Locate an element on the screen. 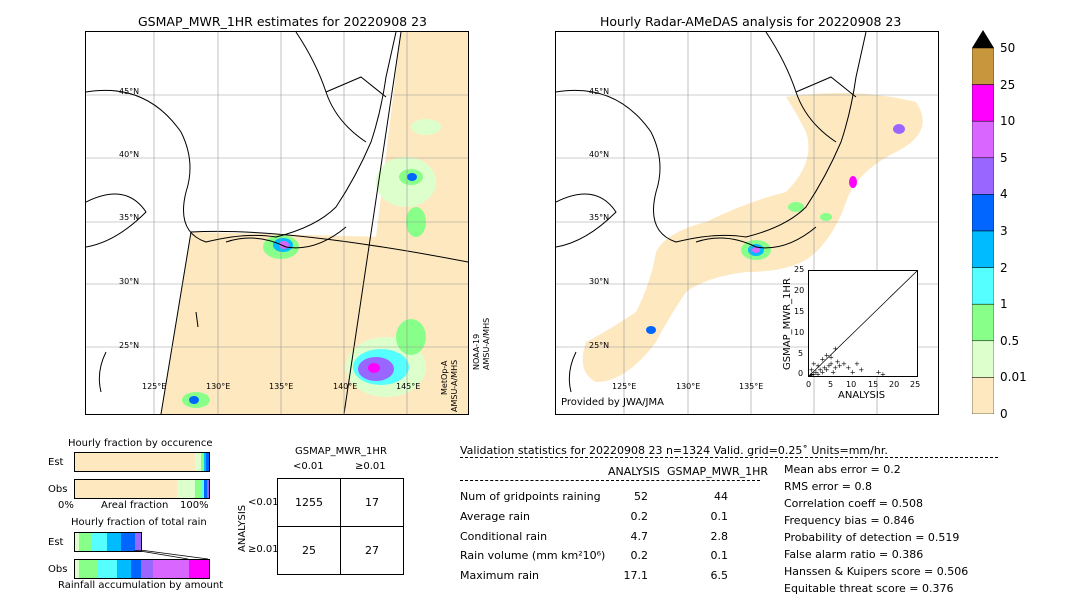  colorbar-label: 0.5 is located at coordinates (1010, 340).